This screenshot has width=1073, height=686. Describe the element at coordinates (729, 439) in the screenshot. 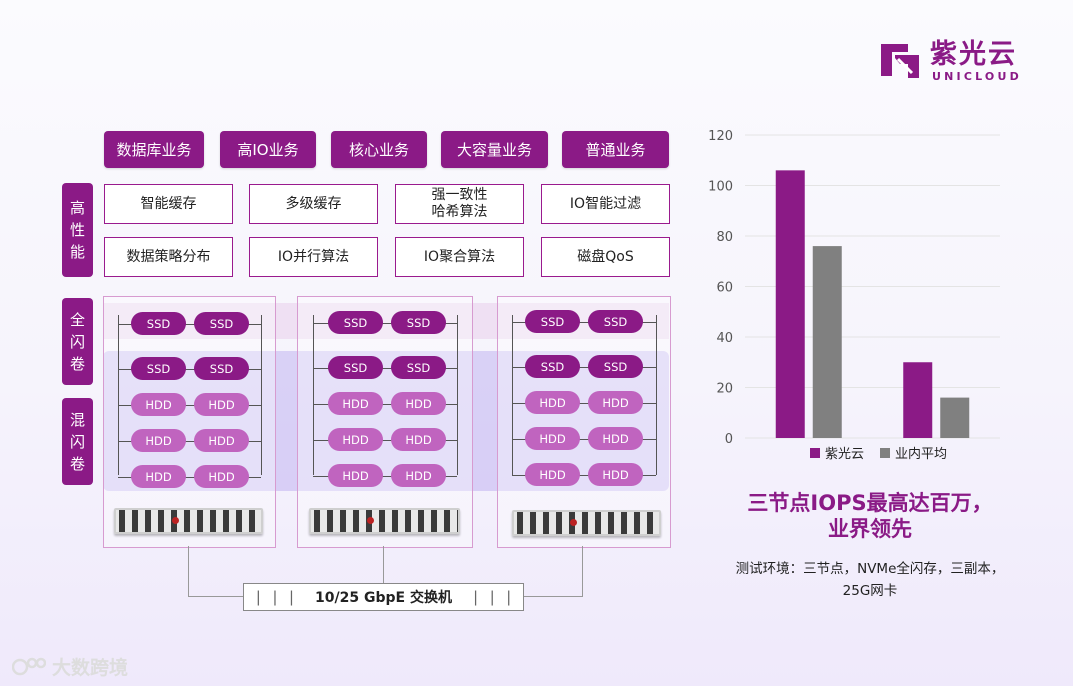

I see `y-tick-label: 0` at that location.